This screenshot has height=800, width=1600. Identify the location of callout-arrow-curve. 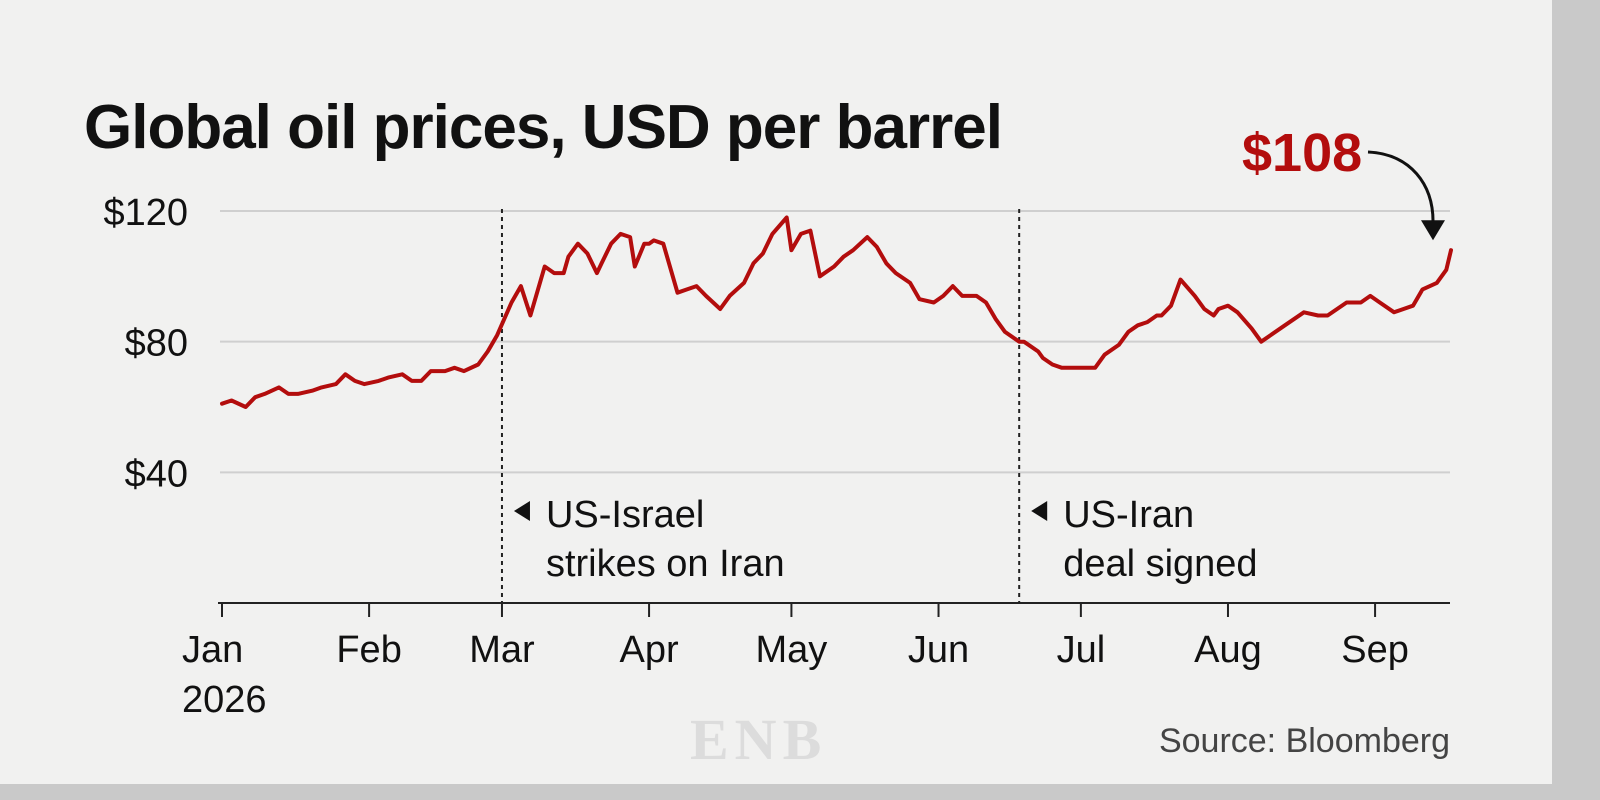
(1401, 187).